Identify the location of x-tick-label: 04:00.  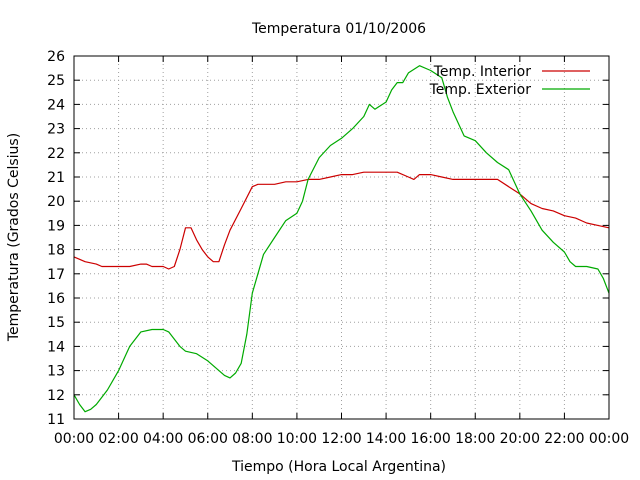
(163, 439).